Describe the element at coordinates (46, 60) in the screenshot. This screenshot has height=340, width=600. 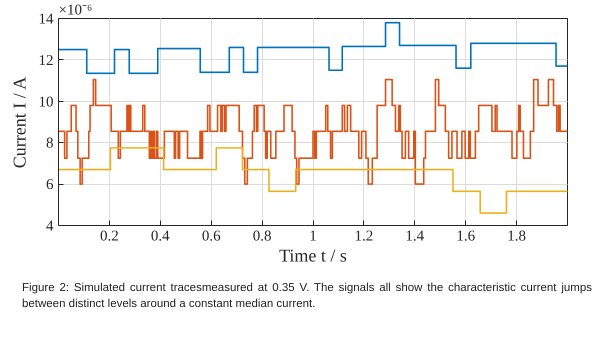
I see `y-tick-label: 12` at that location.